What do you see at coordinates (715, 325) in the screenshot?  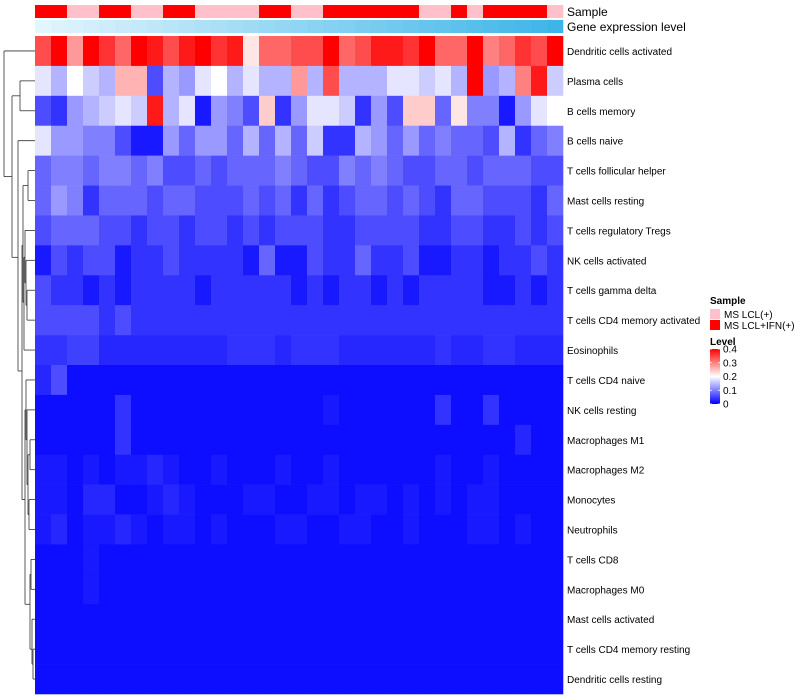 I see `legend-swatch-ifn` at bounding box center [715, 325].